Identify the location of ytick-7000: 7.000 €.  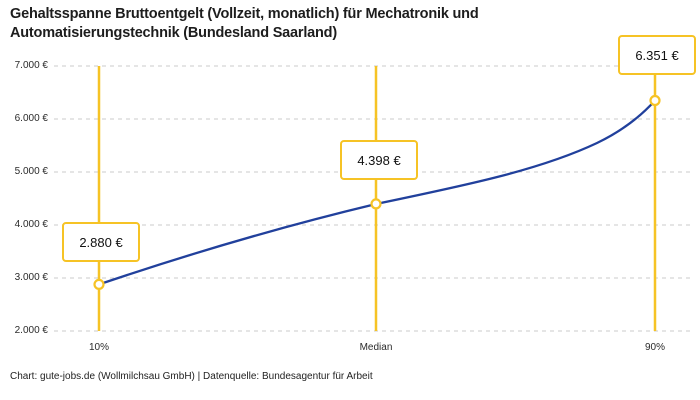
(31, 65).